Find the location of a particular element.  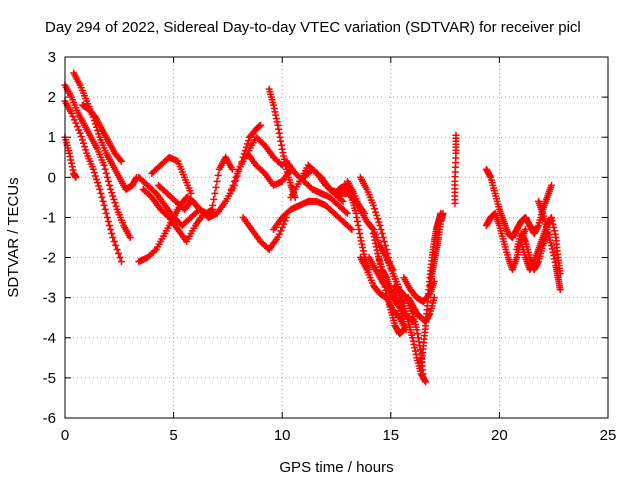

x-tick-label: 10 is located at coordinates (282, 435).